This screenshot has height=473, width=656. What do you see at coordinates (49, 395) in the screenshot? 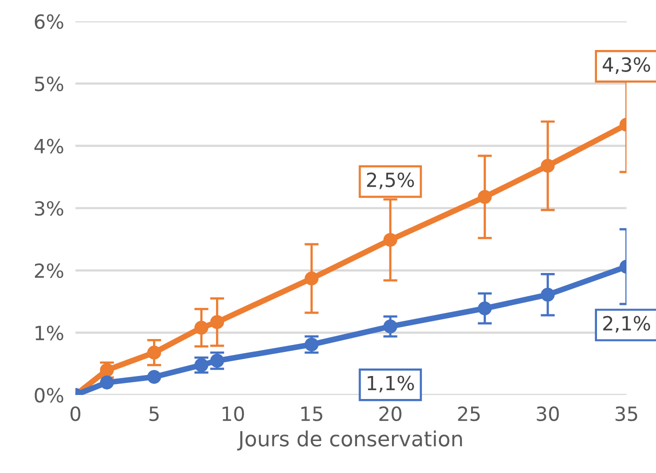
I see `y-tick-label: 0%` at bounding box center [49, 395].